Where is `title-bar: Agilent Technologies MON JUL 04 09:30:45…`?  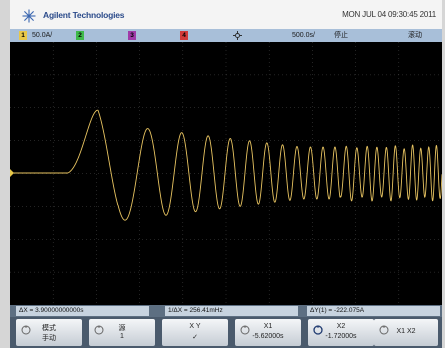 title-bar: Agilent Technologies MON JUL 04 09:30:45… is located at coordinates (226, 14).